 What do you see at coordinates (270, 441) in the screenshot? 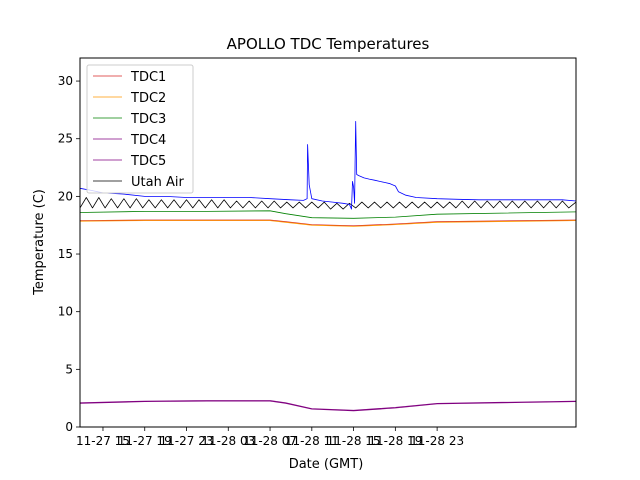
I see `x-tick-label: 11-28 07` at bounding box center [270, 441].